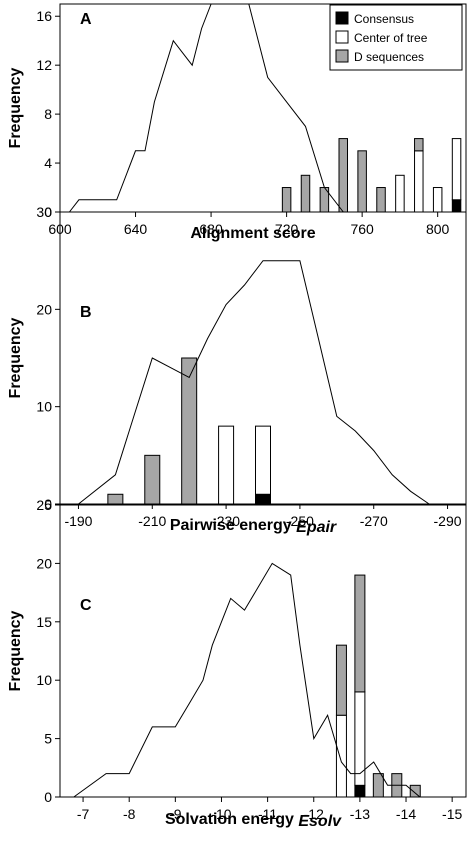 Image resolution: width=474 pixels, height=864 pixels. I want to click on x-tick-label: -7, so click(83, 814).